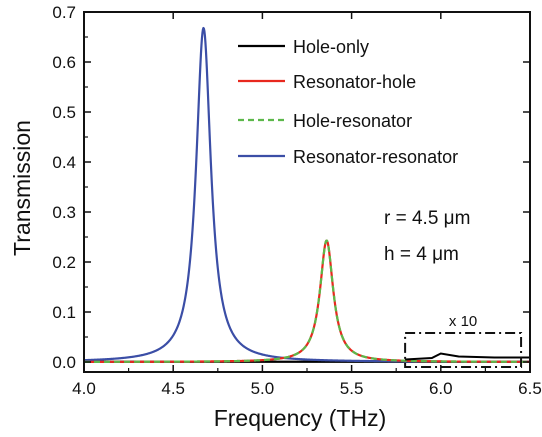 The height and width of the screenshot is (437, 542). I want to click on y-tick-label: 0.3, so click(64, 212).